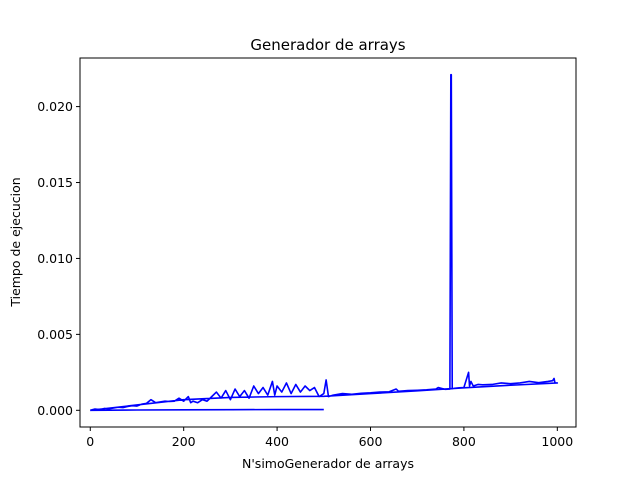  Describe the element at coordinates (464, 441) in the screenshot. I see `x-tick-label: 800` at that location.